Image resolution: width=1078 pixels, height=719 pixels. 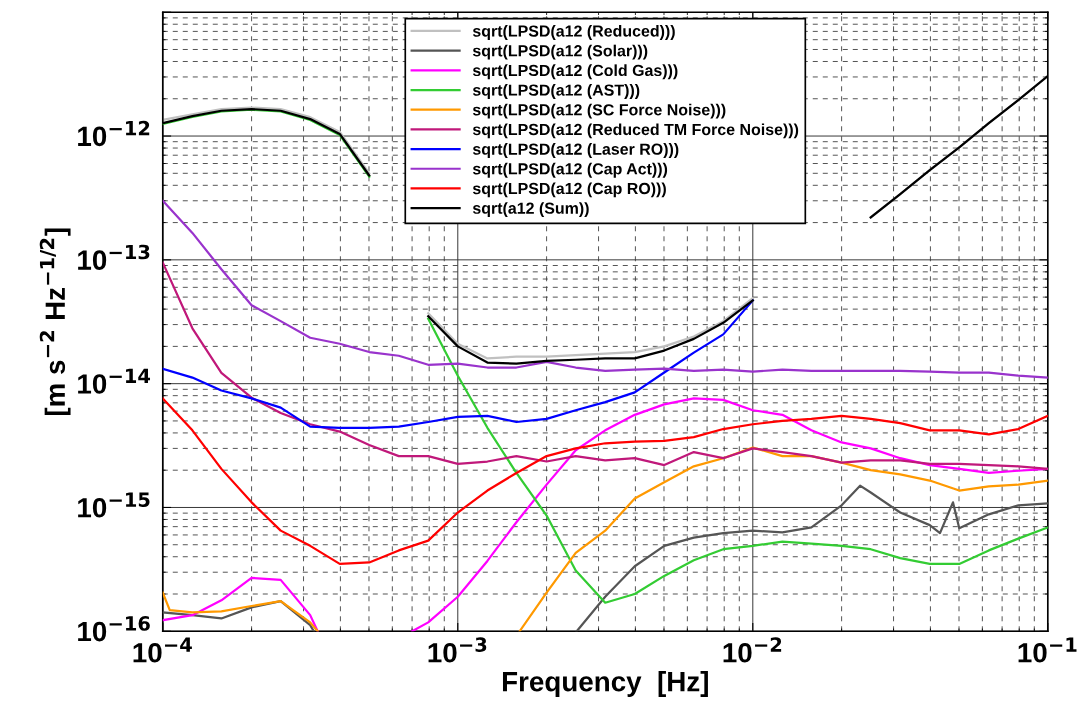 I want to click on legend-label: sqrt(a12 (Sum)), so click(x=530, y=210).